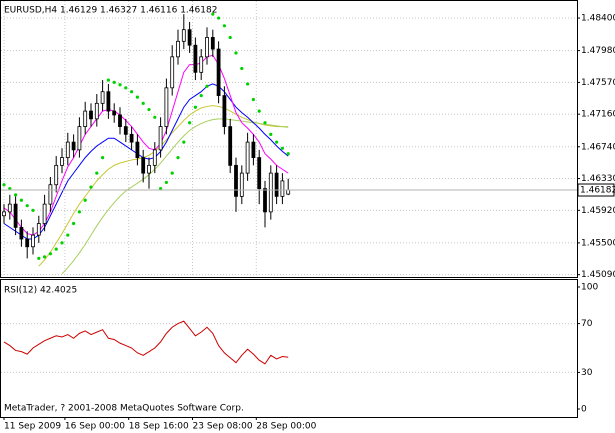  What do you see at coordinates (598, 19) in the screenshot?
I see `y-tick-label: 1.48400` at bounding box center [598, 19].